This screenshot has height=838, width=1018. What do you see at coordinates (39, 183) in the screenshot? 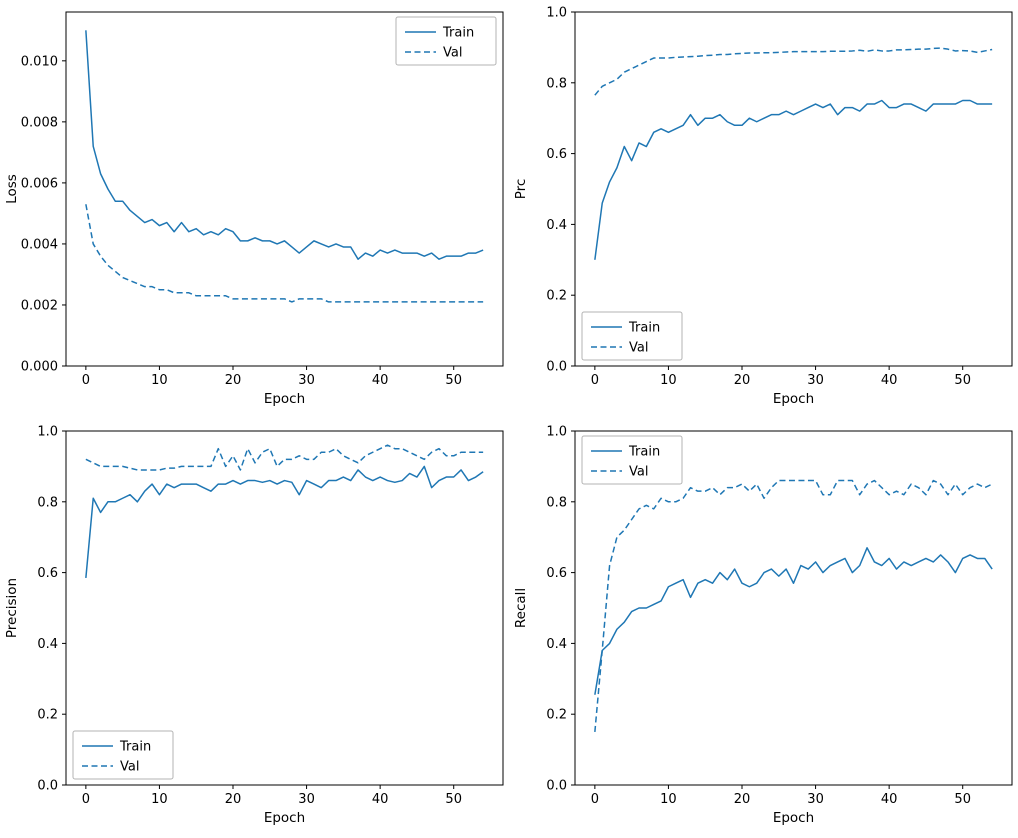
I see `y-tick-label: 0.006` at bounding box center [39, 183].